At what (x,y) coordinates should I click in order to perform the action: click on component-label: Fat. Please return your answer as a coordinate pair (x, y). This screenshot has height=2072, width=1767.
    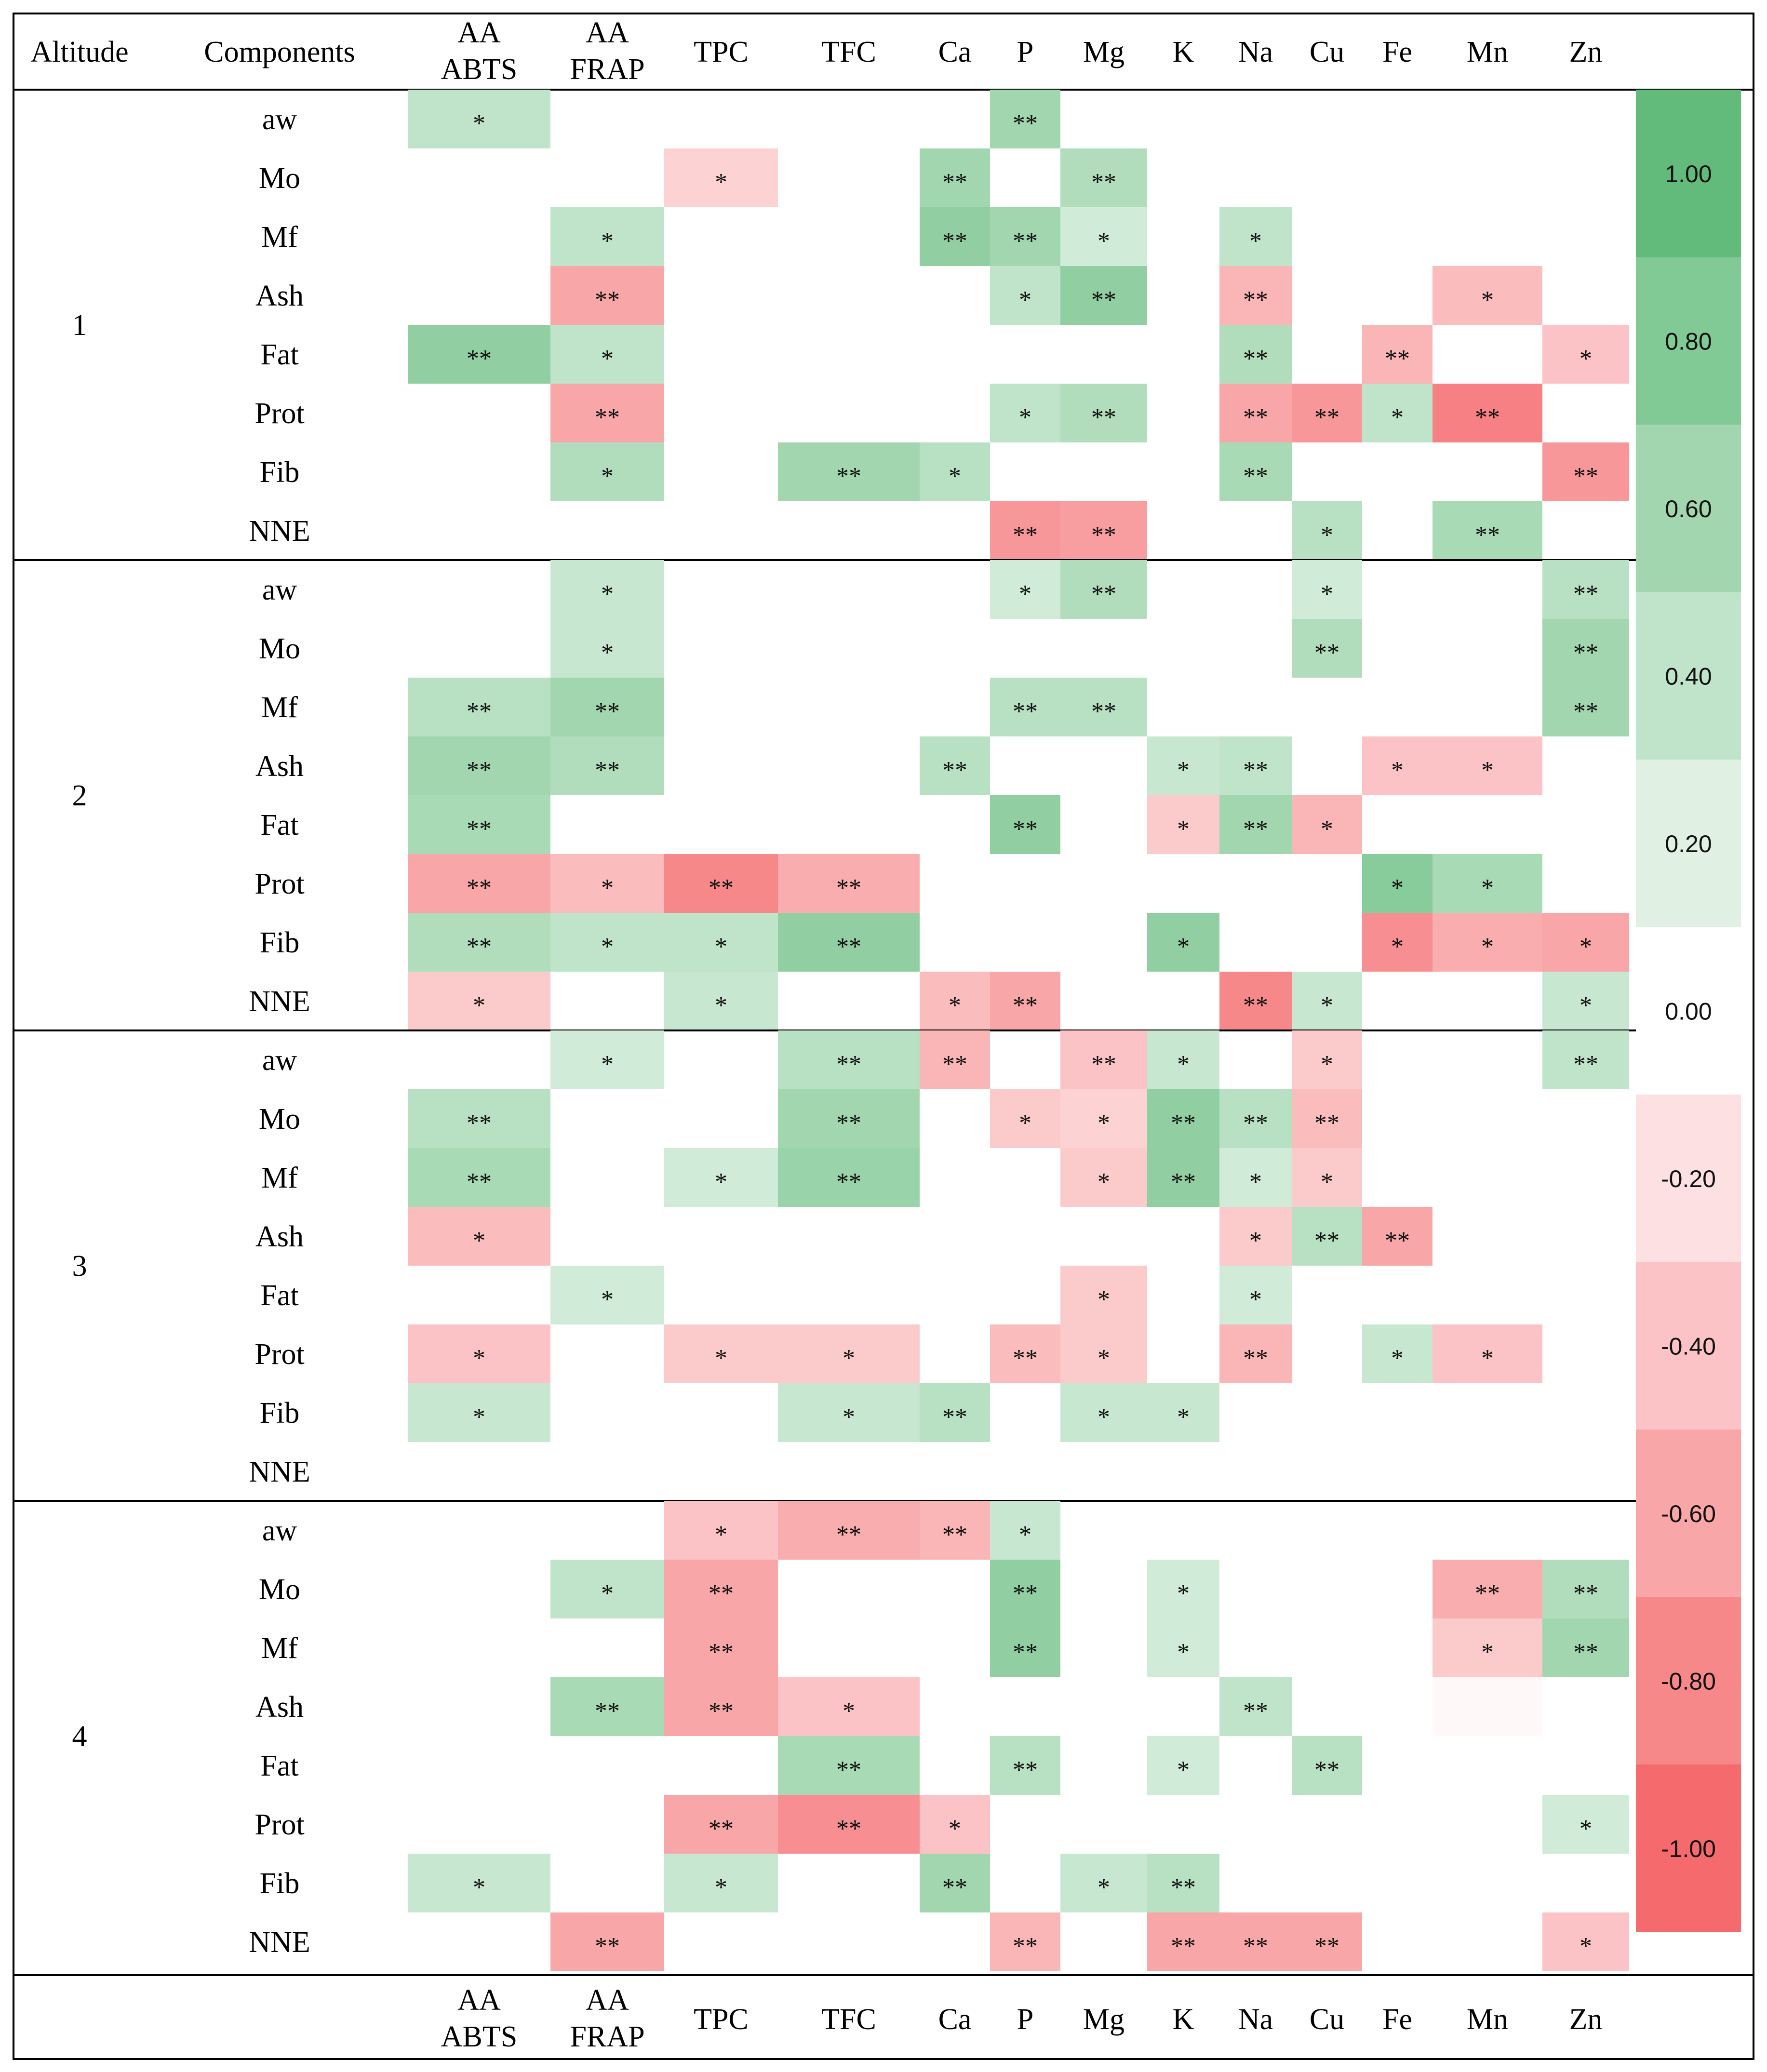
    Looking at the image, I should click on (279, 354).